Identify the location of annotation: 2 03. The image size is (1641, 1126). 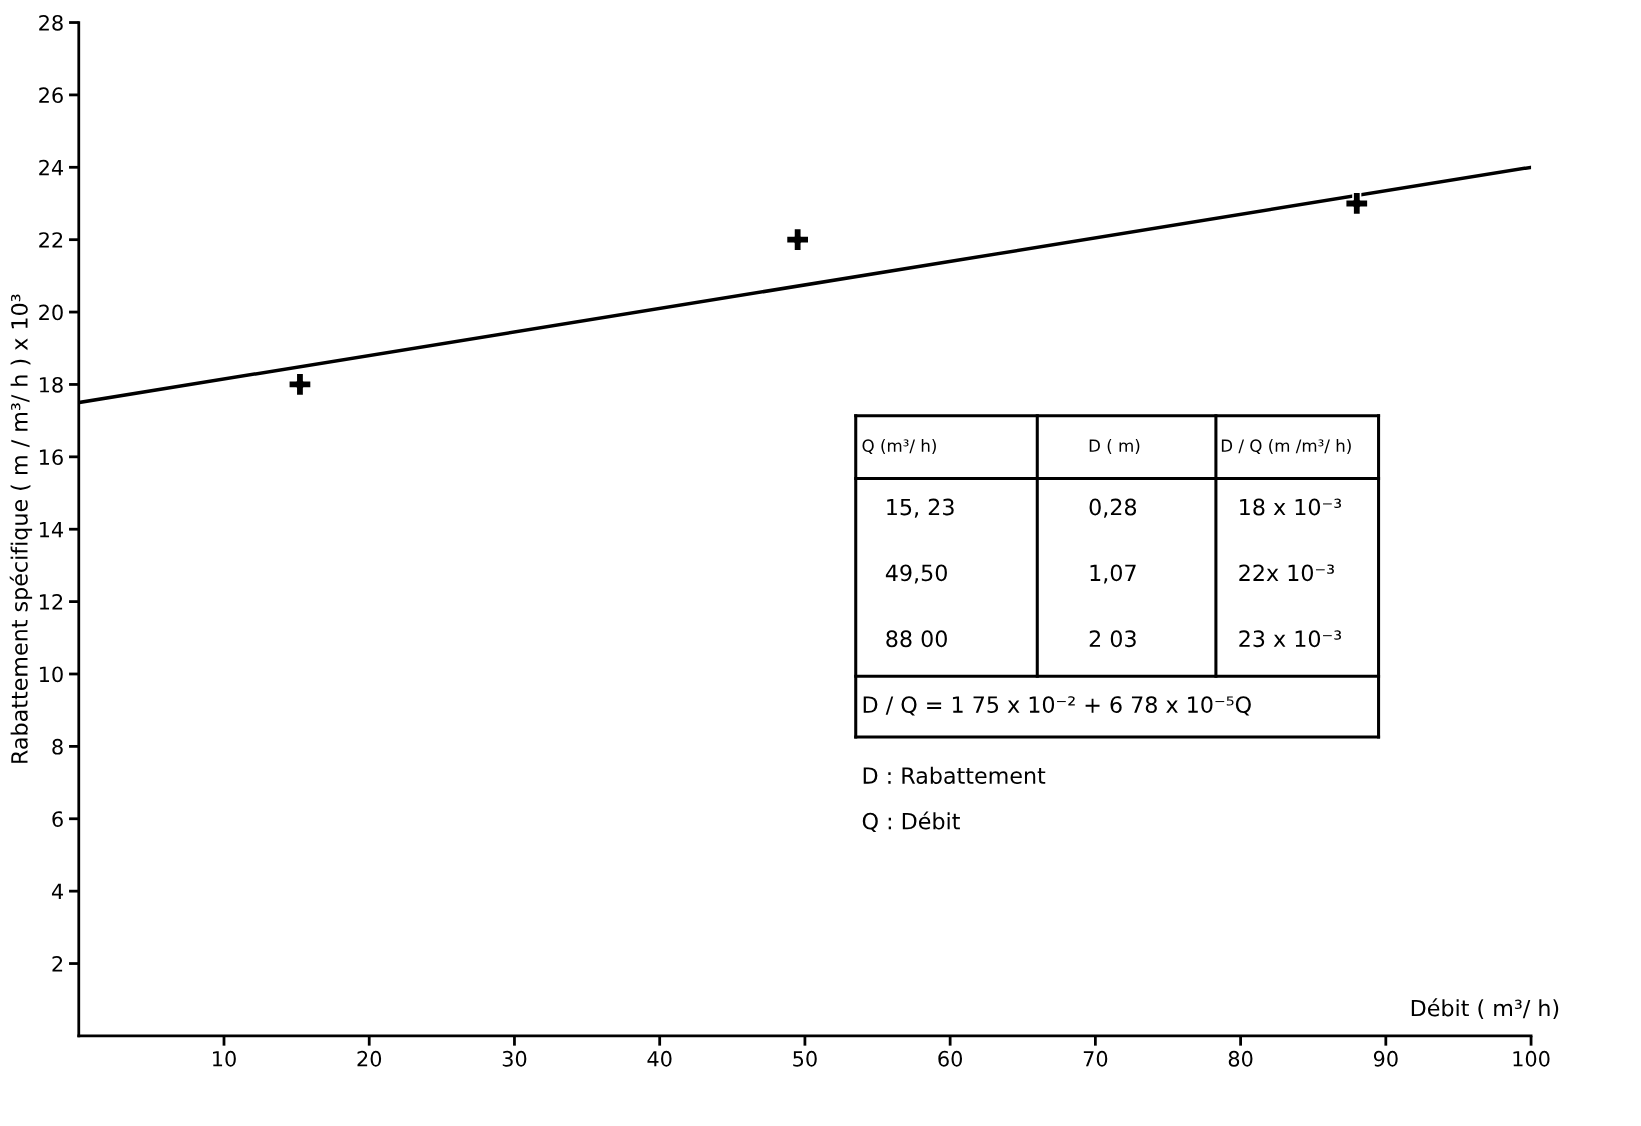
(1112, 639).